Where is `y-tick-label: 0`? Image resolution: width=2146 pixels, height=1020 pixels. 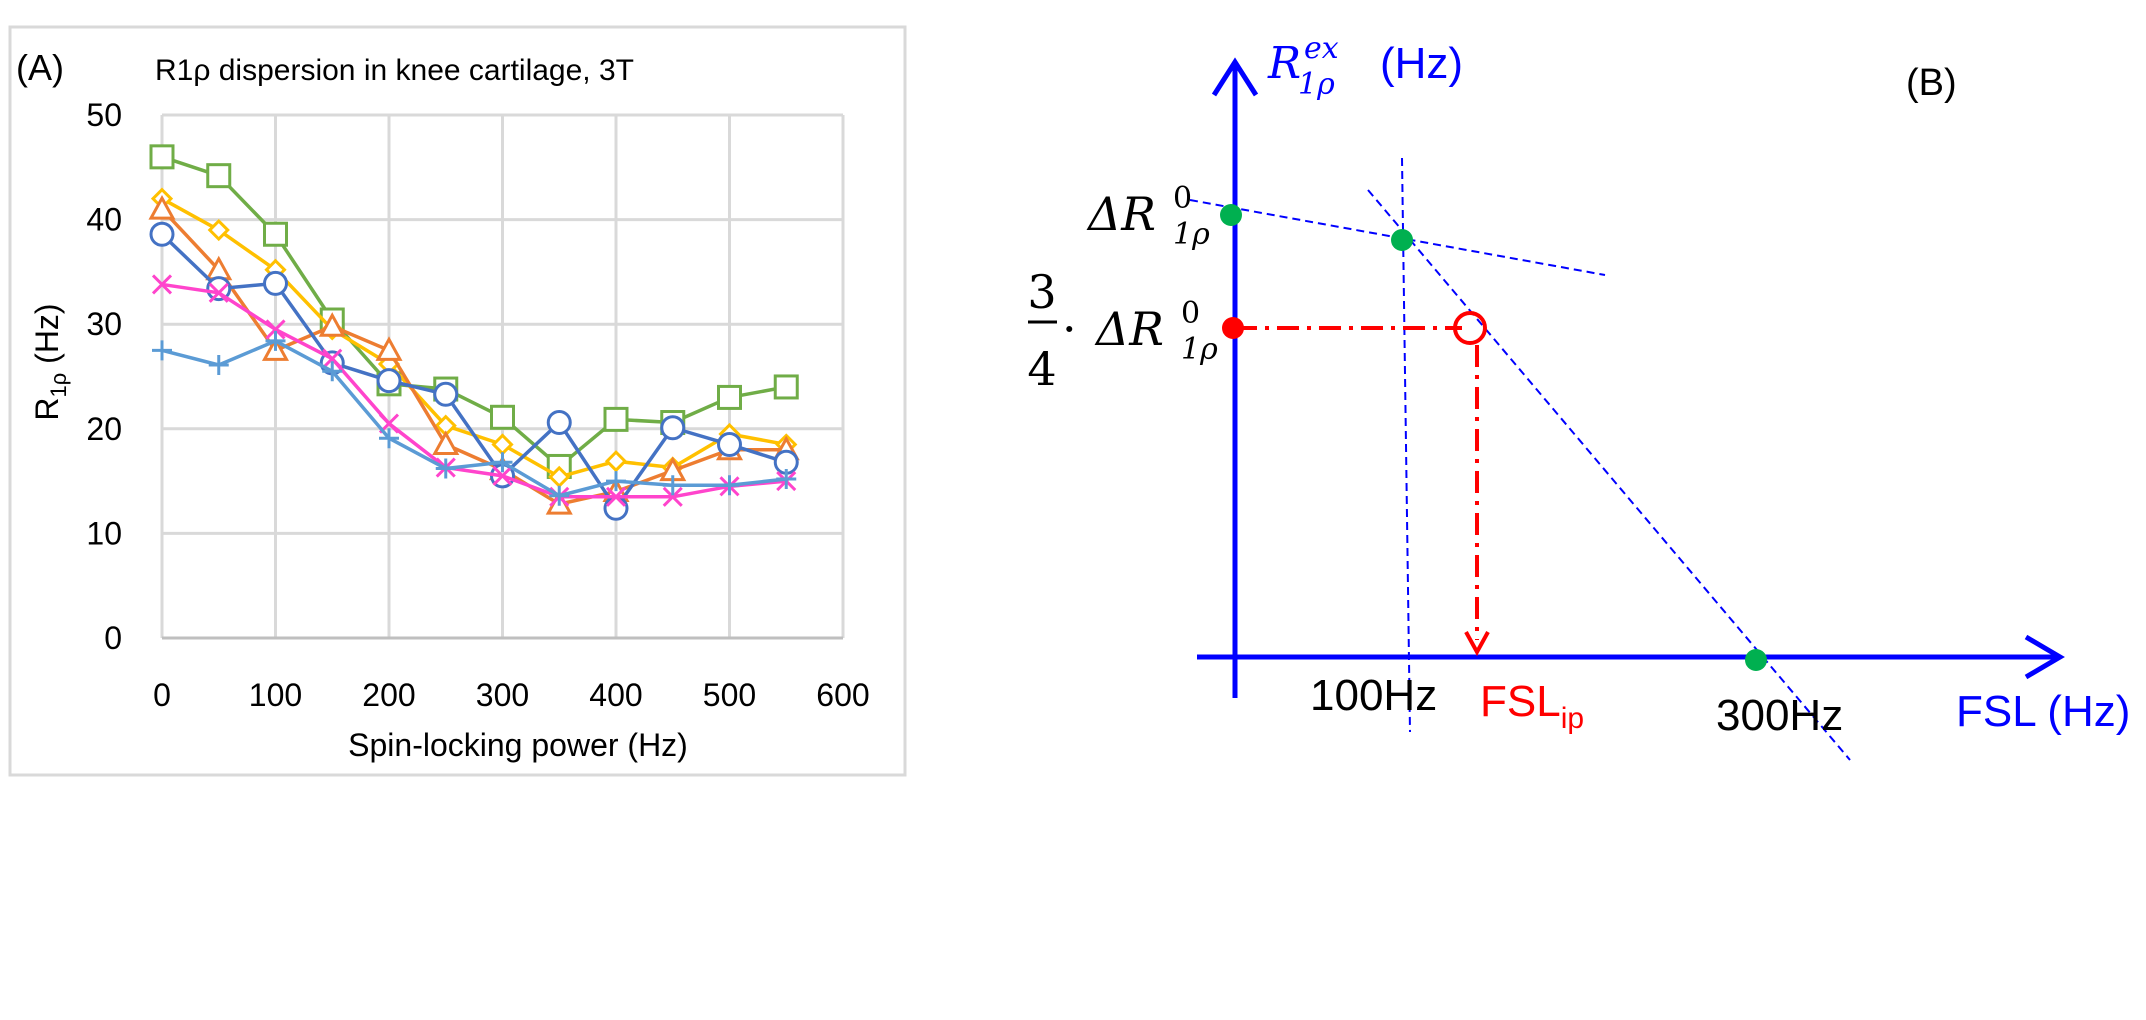 y-tick-label: 0 is located at coordinates (113, 638).